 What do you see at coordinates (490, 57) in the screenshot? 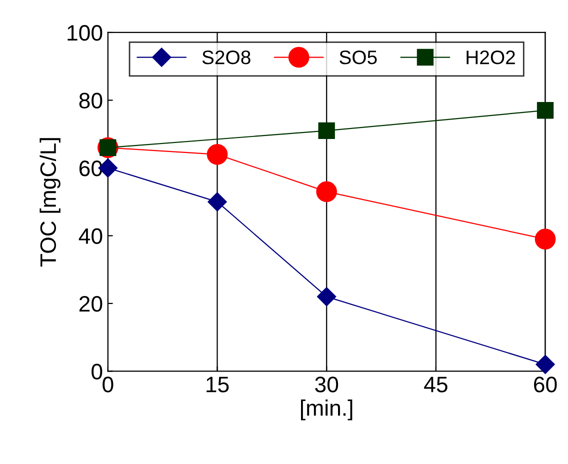
I see `legend-label: H2O2` at bounding box center [490, 57].